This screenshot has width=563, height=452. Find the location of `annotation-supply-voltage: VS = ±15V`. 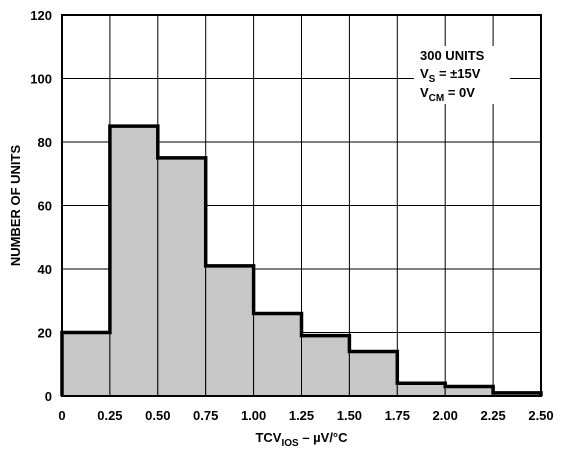

annotation-supply-voltage: VS = ±15V is located at coordinates (450, 75).